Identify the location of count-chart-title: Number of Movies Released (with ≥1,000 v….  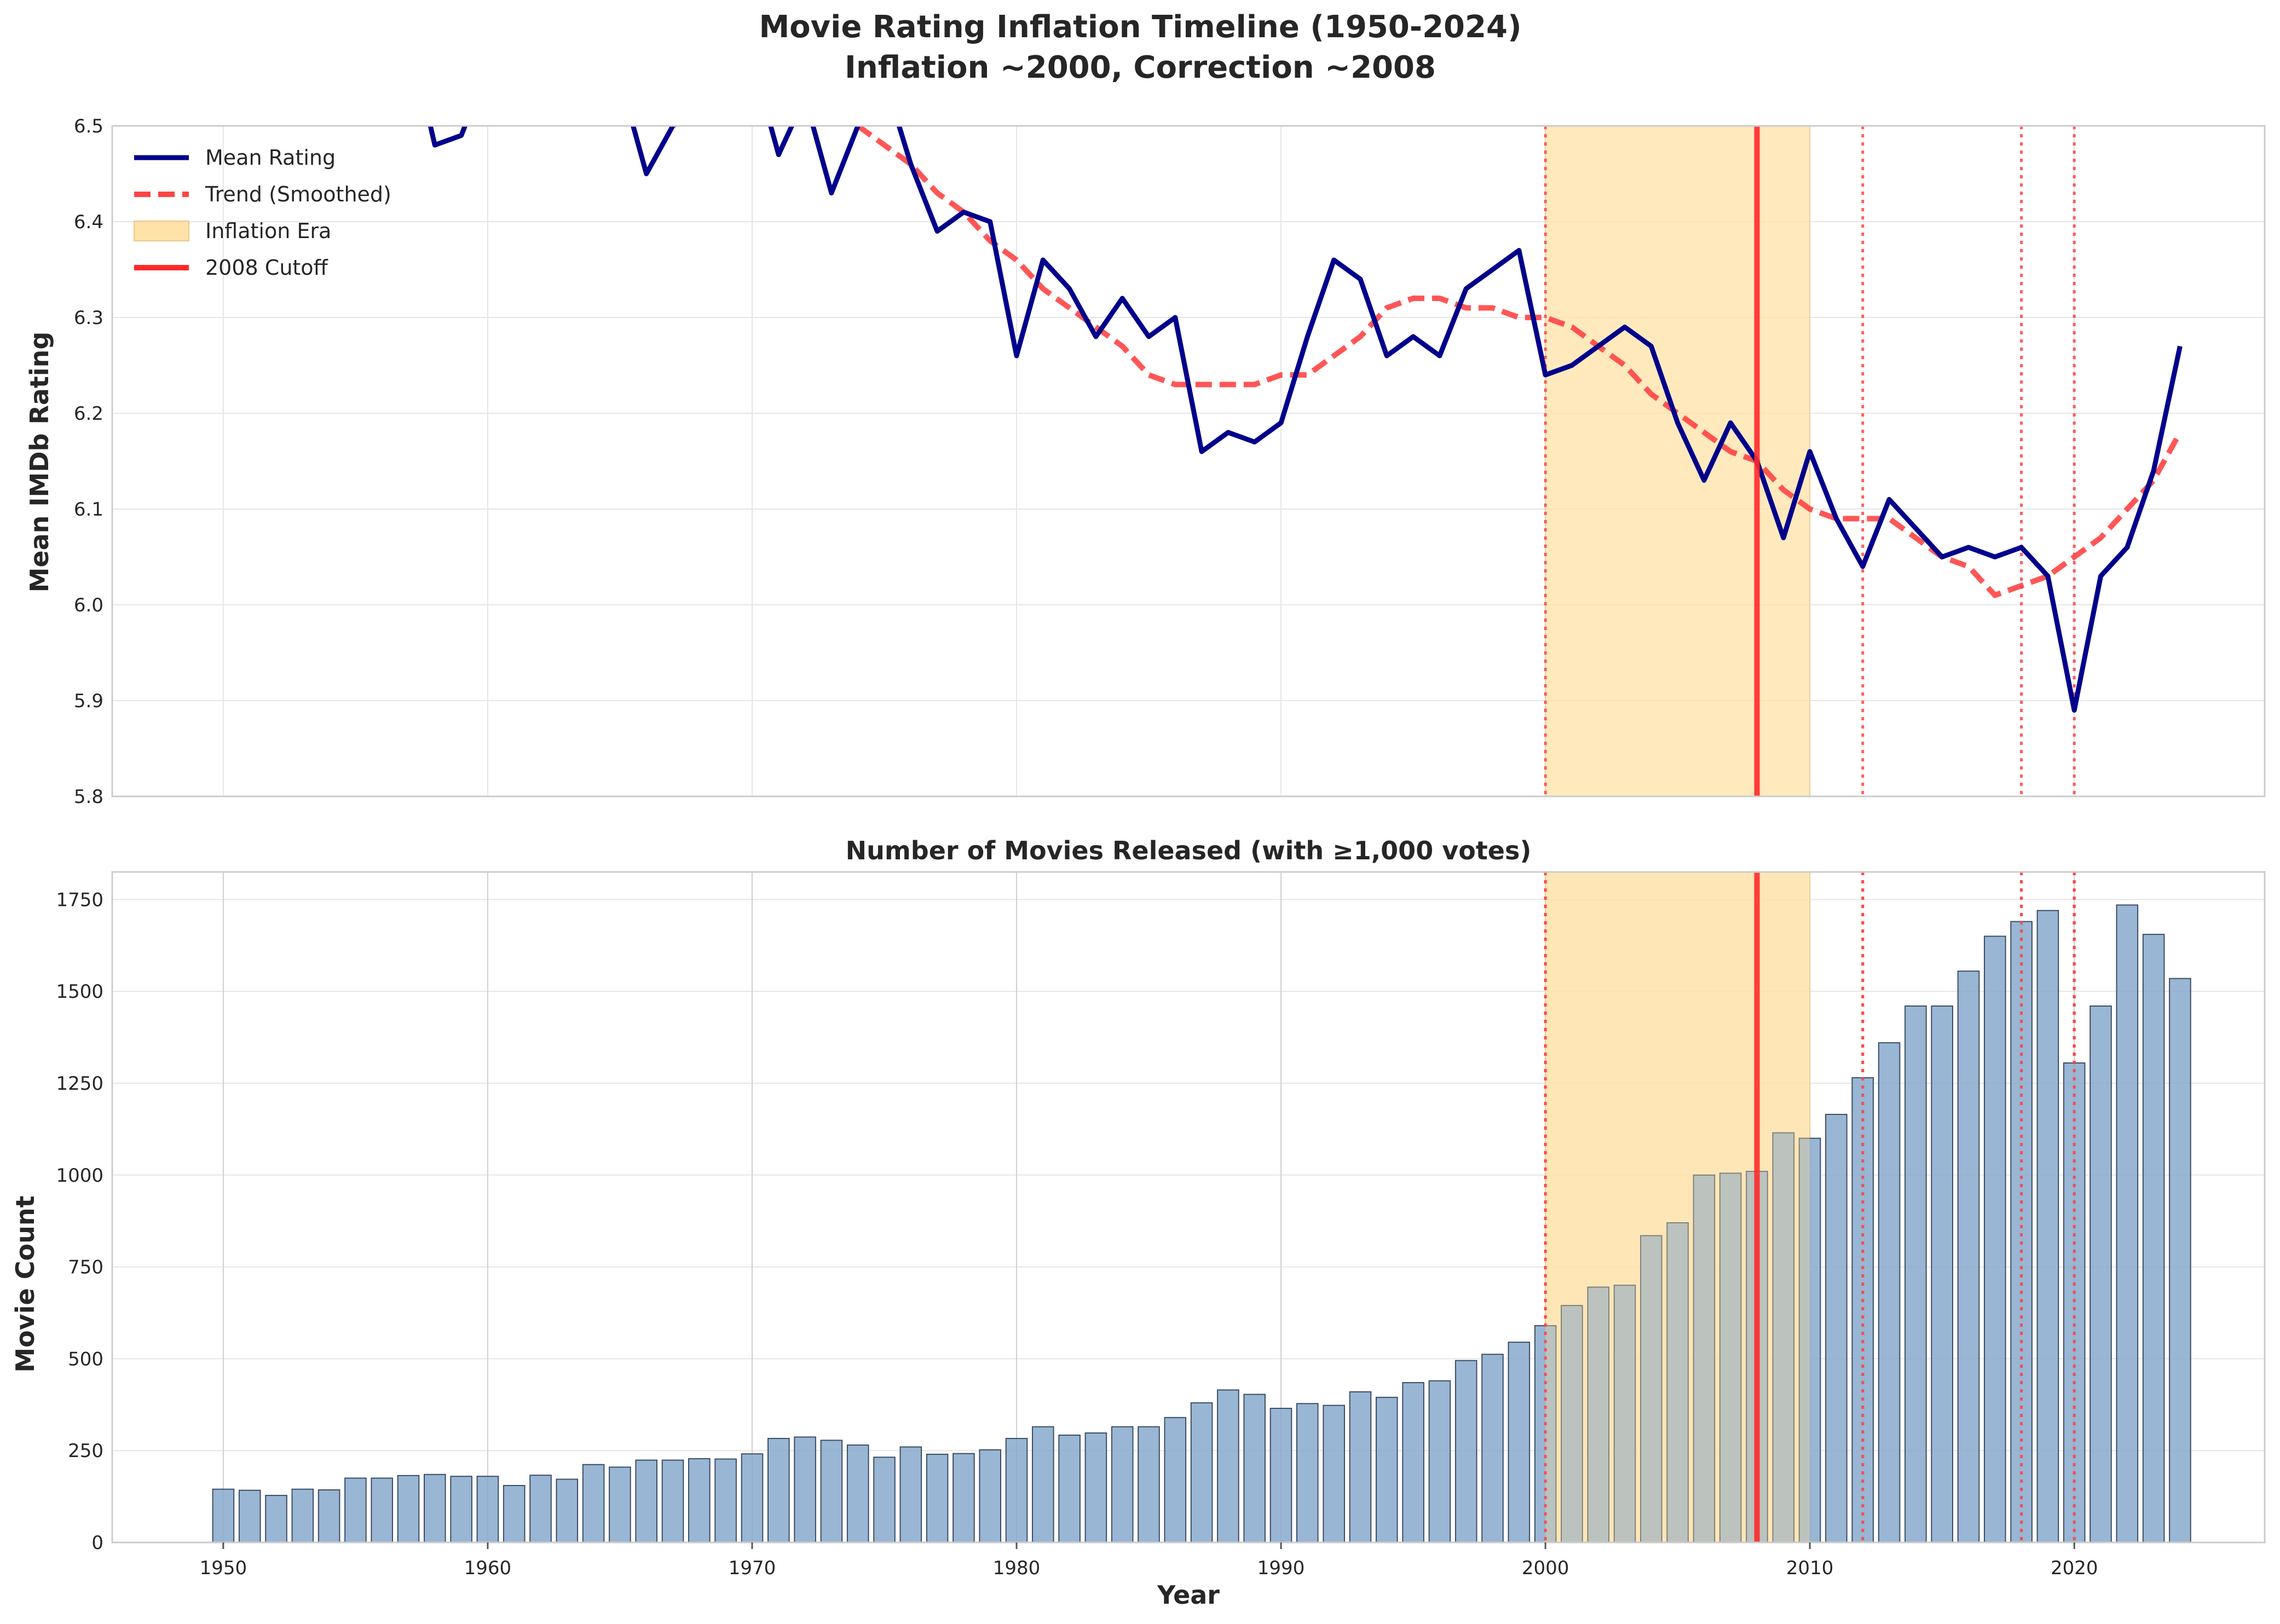
(1189, 850).